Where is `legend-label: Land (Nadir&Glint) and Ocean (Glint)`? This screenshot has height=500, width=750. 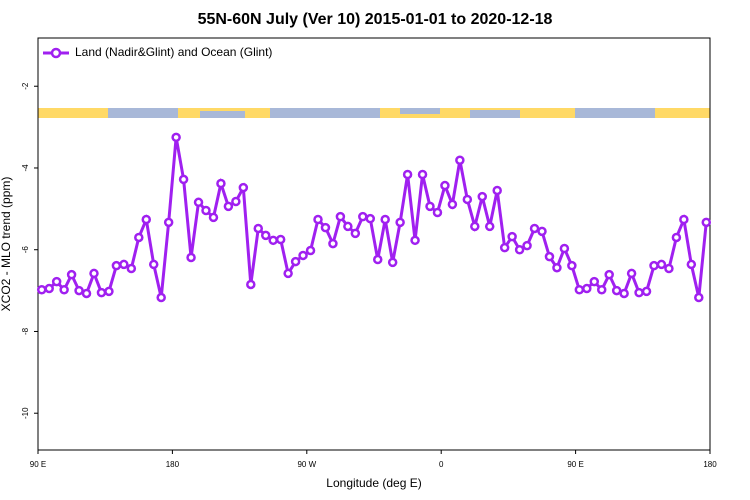
legend-label: Land (Nadir&Glint) and Ocean (Glint) is located at coordinates (173, 52).